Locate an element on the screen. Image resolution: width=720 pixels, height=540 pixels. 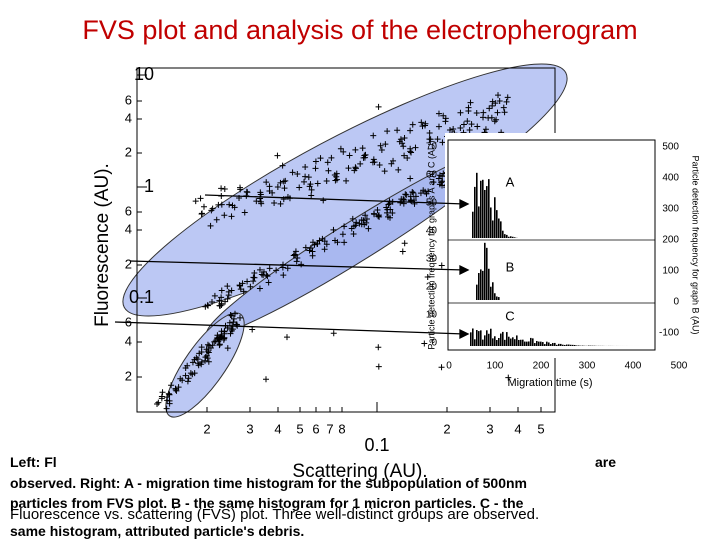
arrow is located at coordinates (297, 265).